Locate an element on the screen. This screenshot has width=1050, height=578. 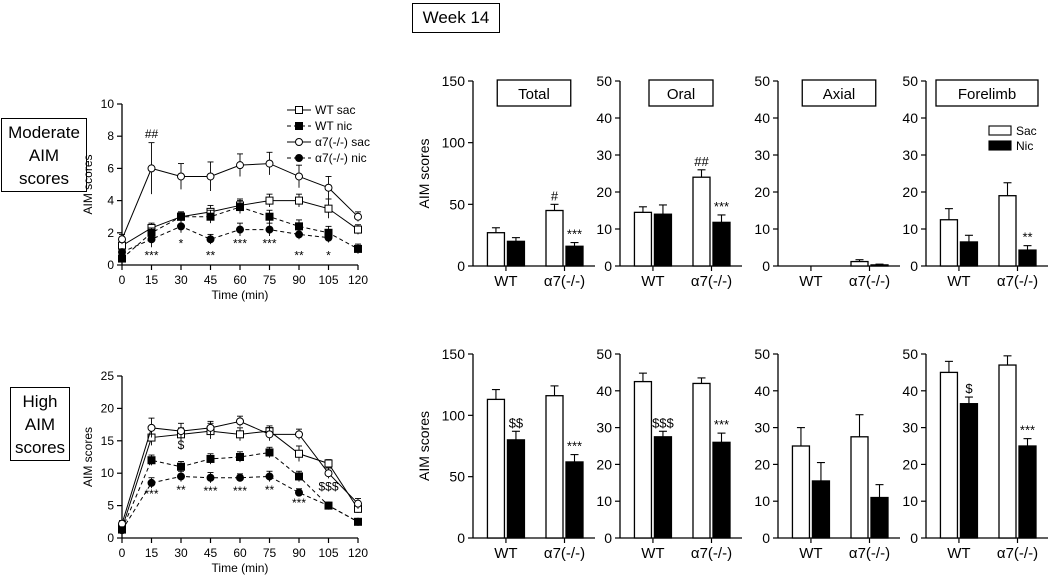
moderate-time-x-tick-label: 75 is located at coordinates (270, 280).